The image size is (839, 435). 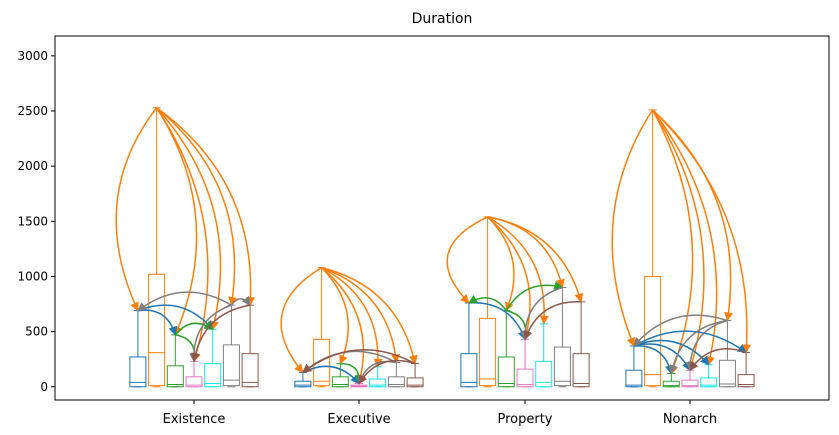 I want to click on box-group-nonarch, so click(x=683, y=248).